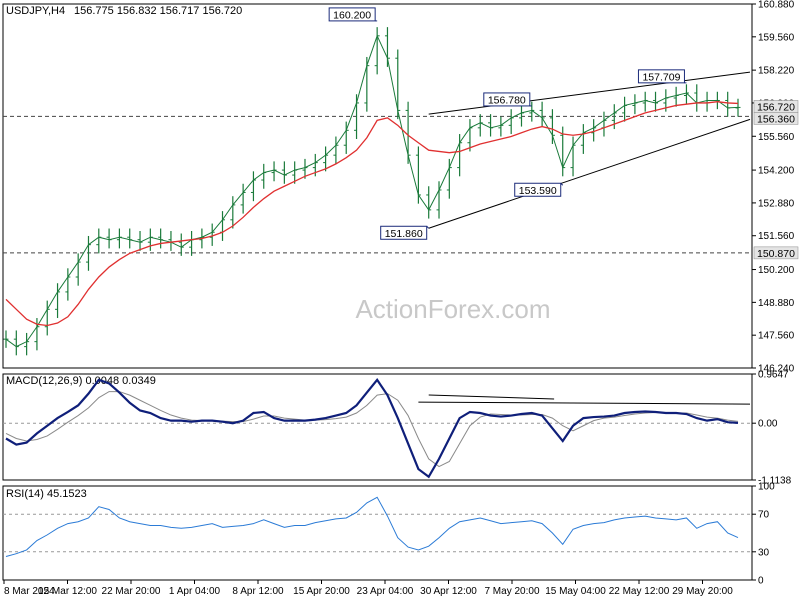 Image resolution: width=800 pixels, height=605 pixels. I want to click on x-tick-label: 8 Apr 12:00, so click(258, 591).